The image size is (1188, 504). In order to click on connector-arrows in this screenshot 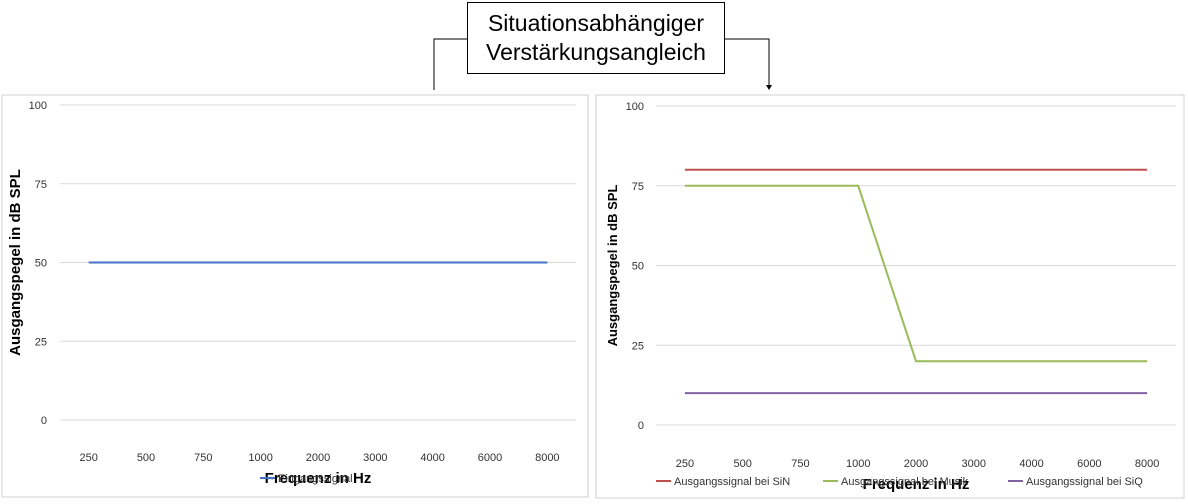, I will do `click(602, 64)`.